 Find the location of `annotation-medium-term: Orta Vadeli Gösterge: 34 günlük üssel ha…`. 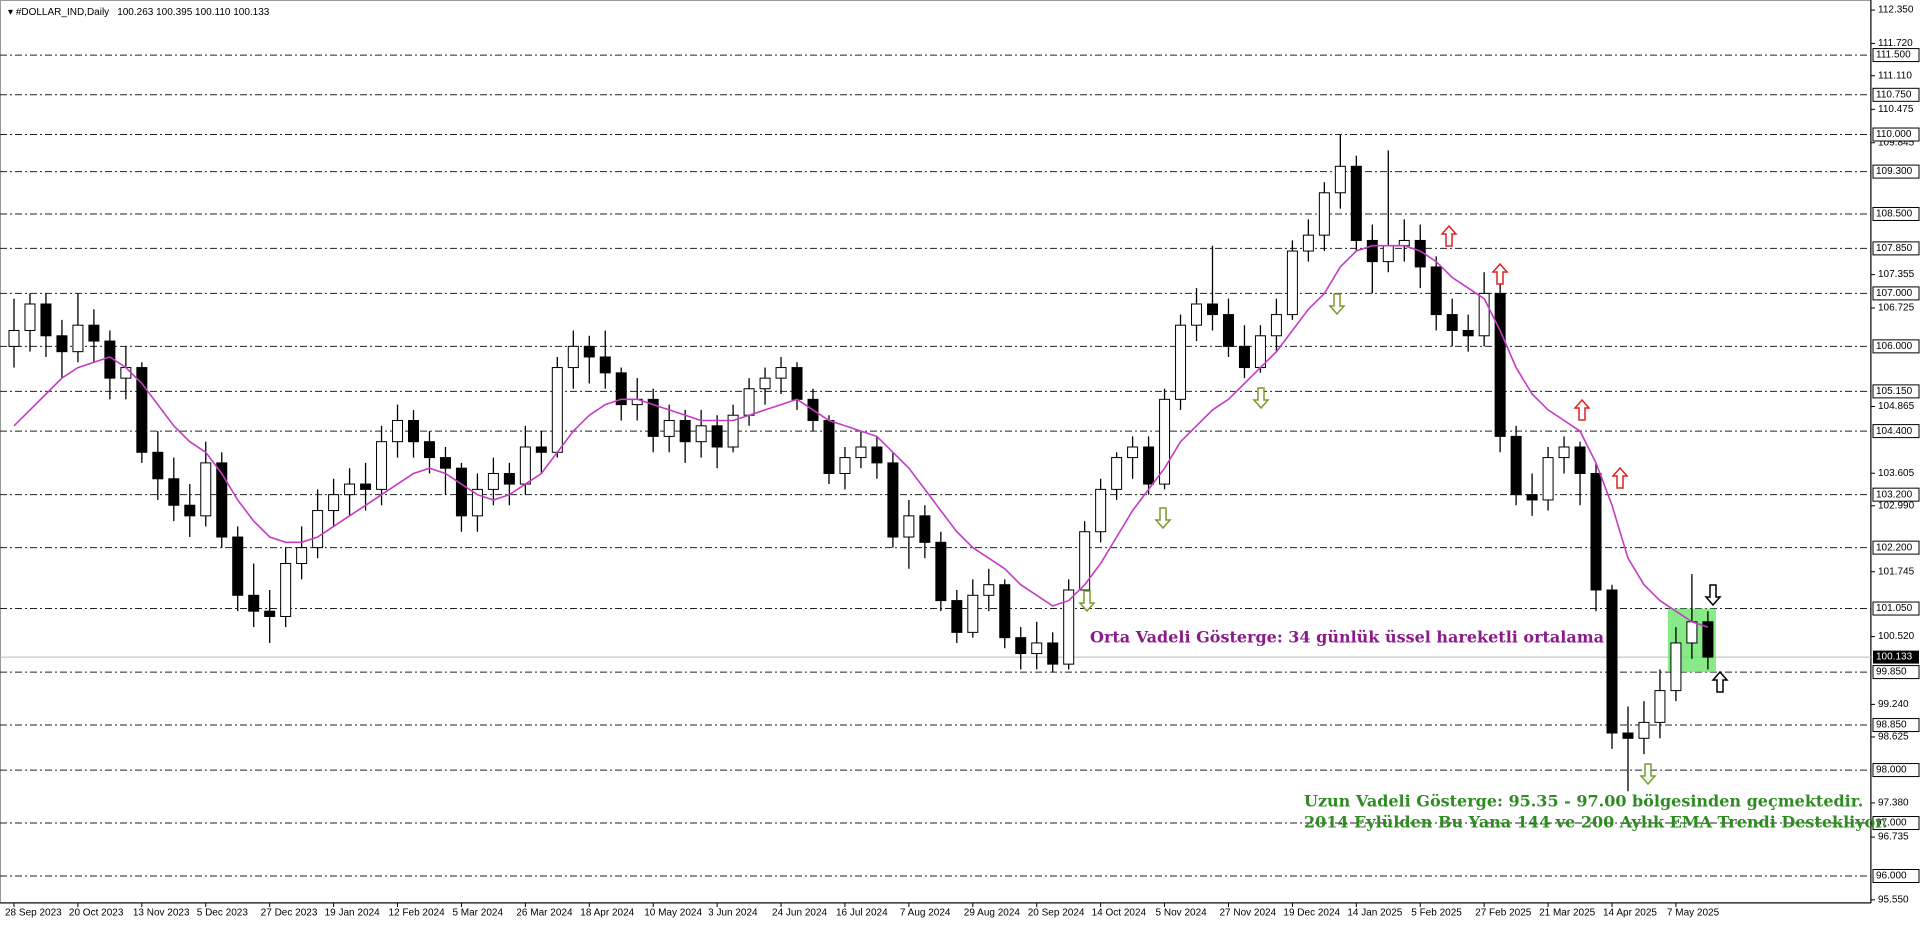

annotation-medium-term: Orta Vadeli Gösterge: 34 günlük üssel ha… is located at coordinates (1347, 637).